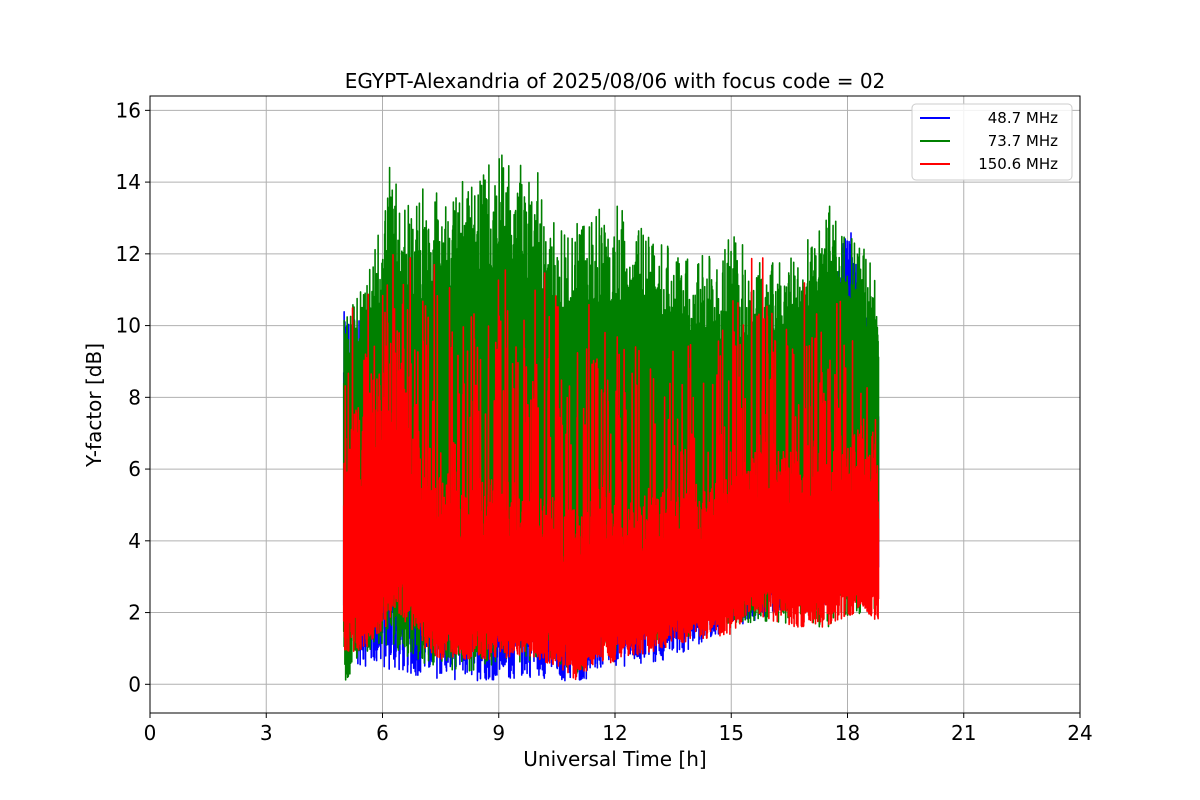 The image size is (1200, 800). Describe the element at coordinates (847, 733) in the screenshot. I see `x-tick-label: 18` at that location.